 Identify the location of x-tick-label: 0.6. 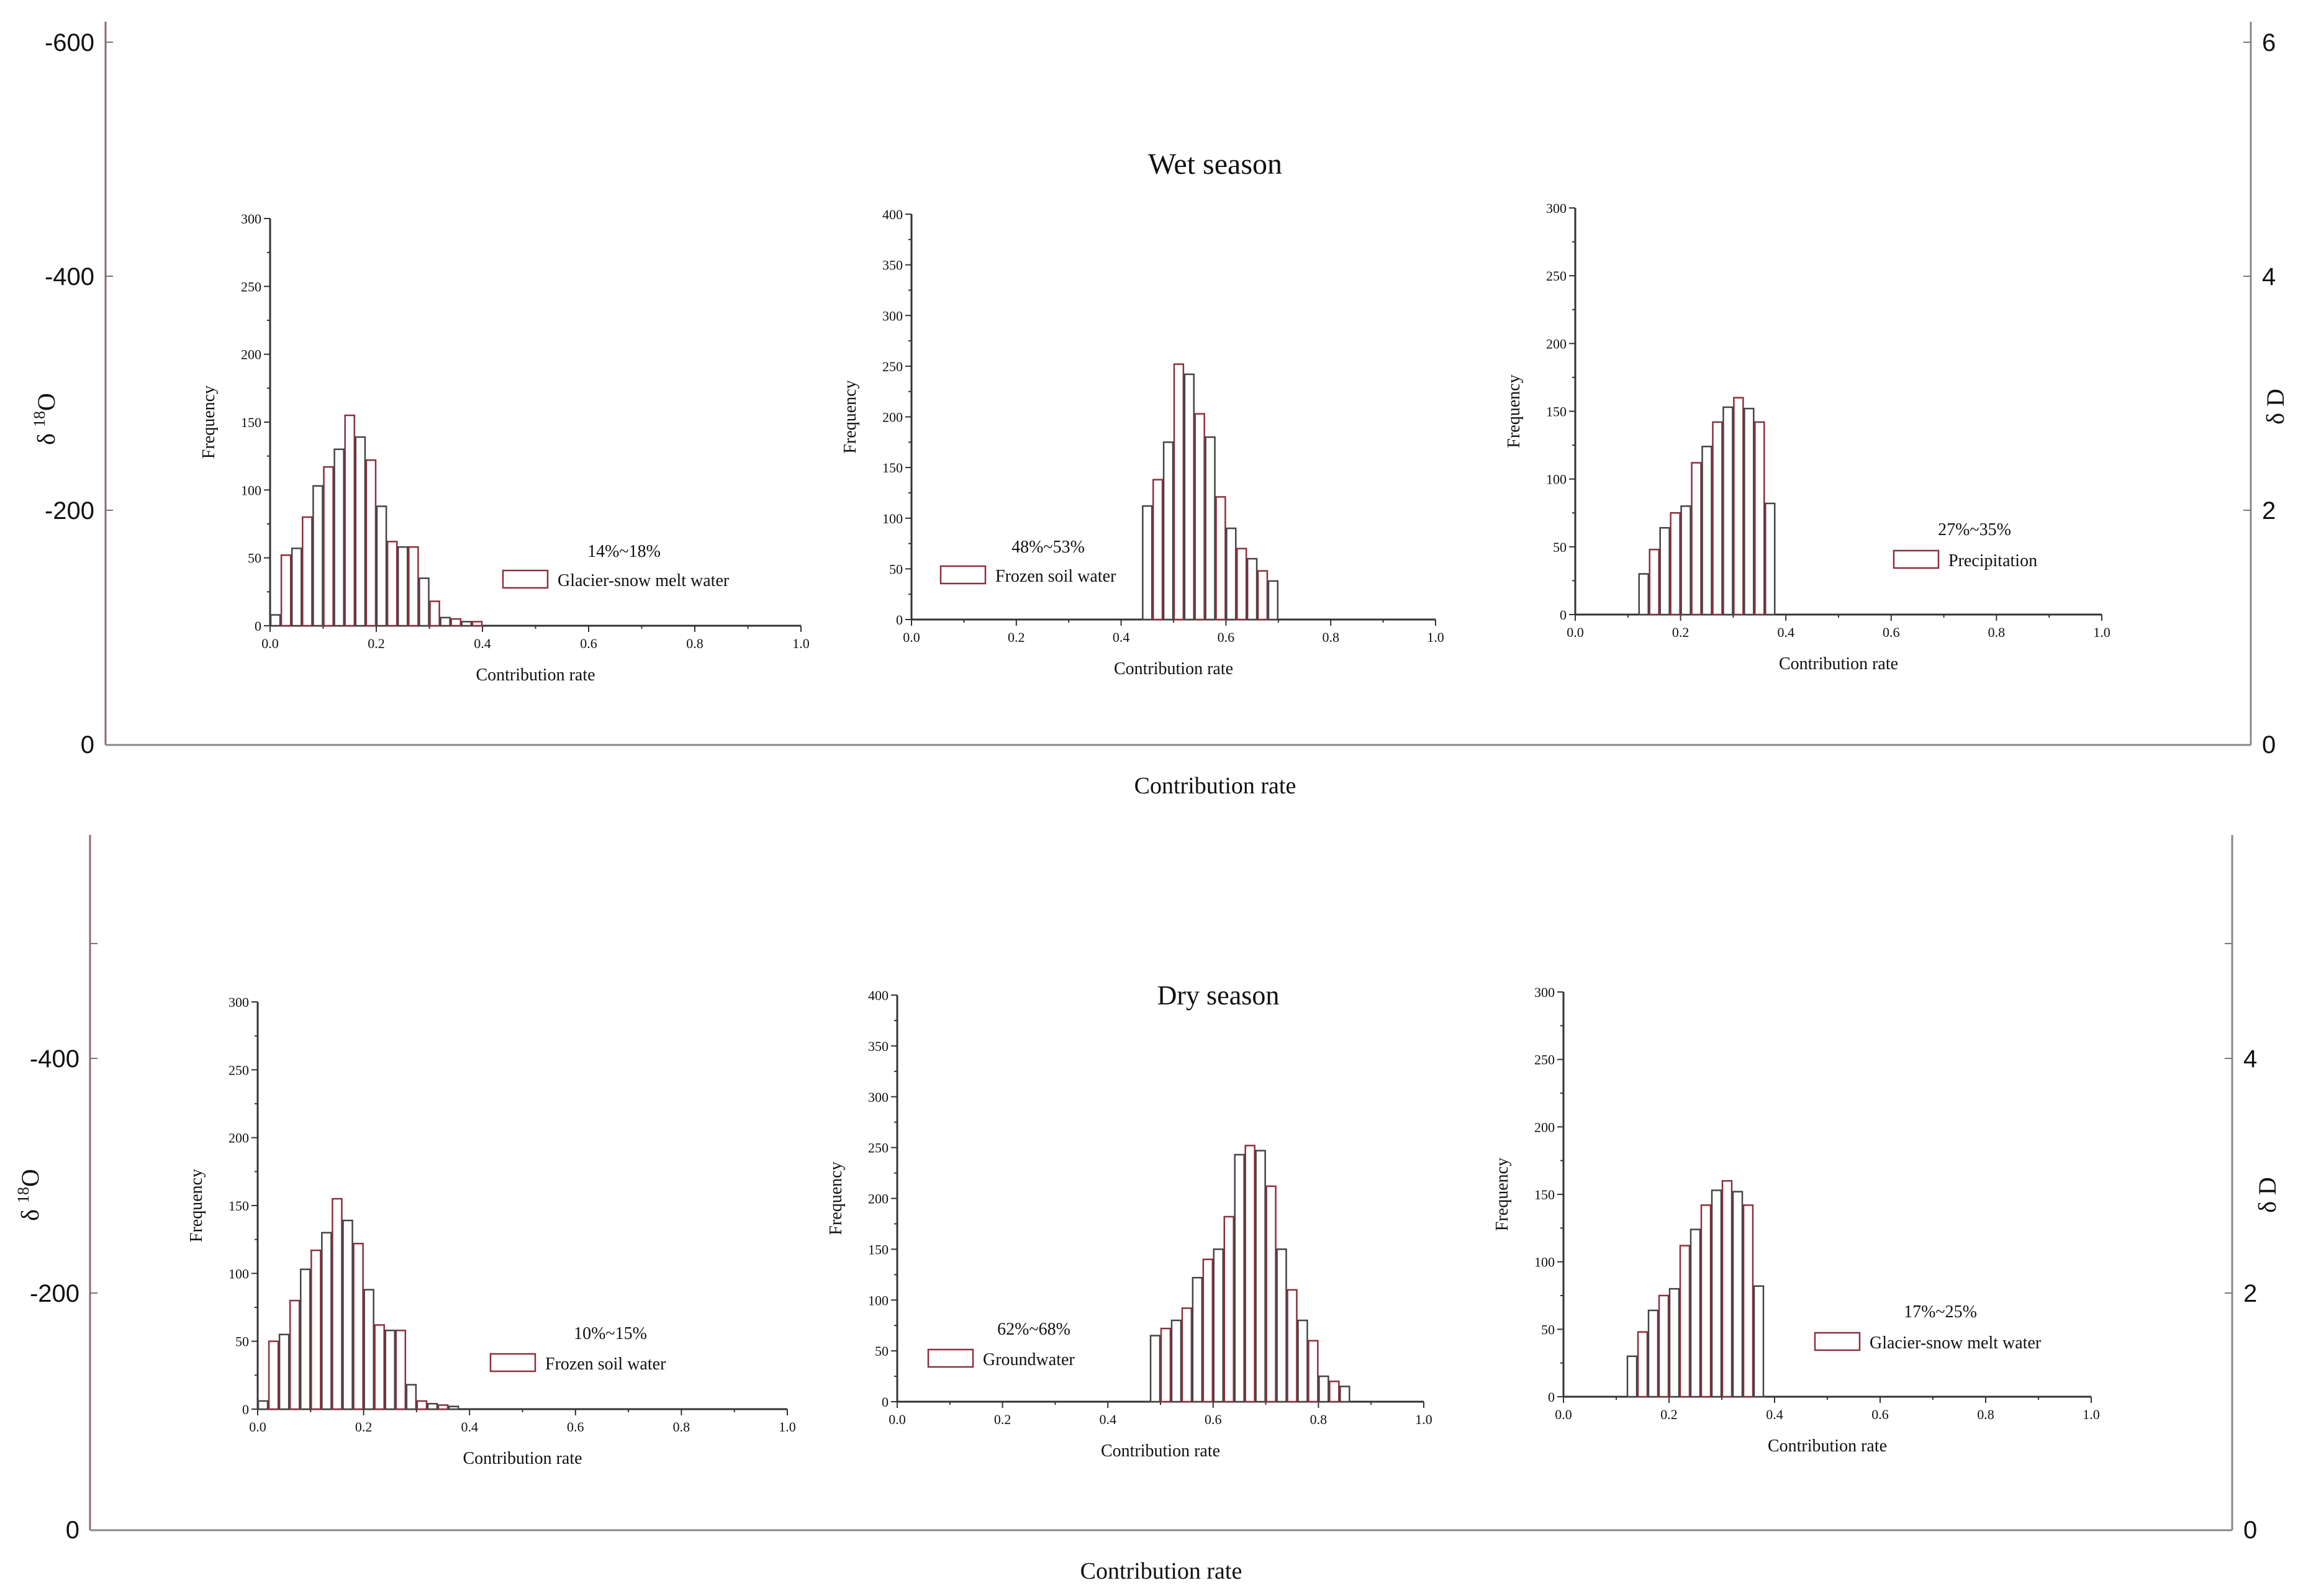
(1227, 637).